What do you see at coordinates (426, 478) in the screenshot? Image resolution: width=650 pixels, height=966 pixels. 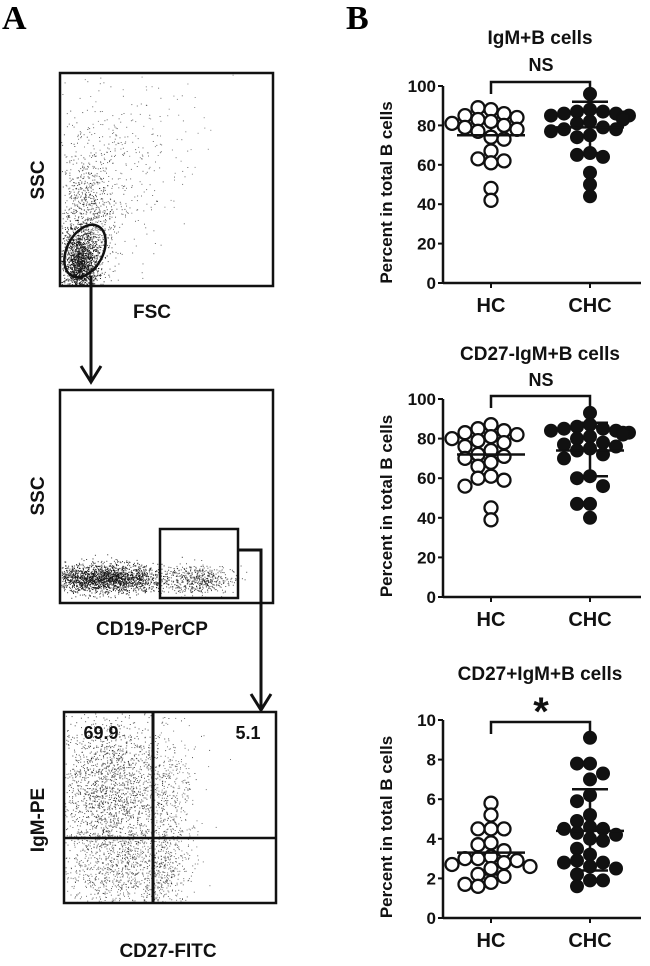 I see `y-tick-label: 60` at bounding box center [426, 478].